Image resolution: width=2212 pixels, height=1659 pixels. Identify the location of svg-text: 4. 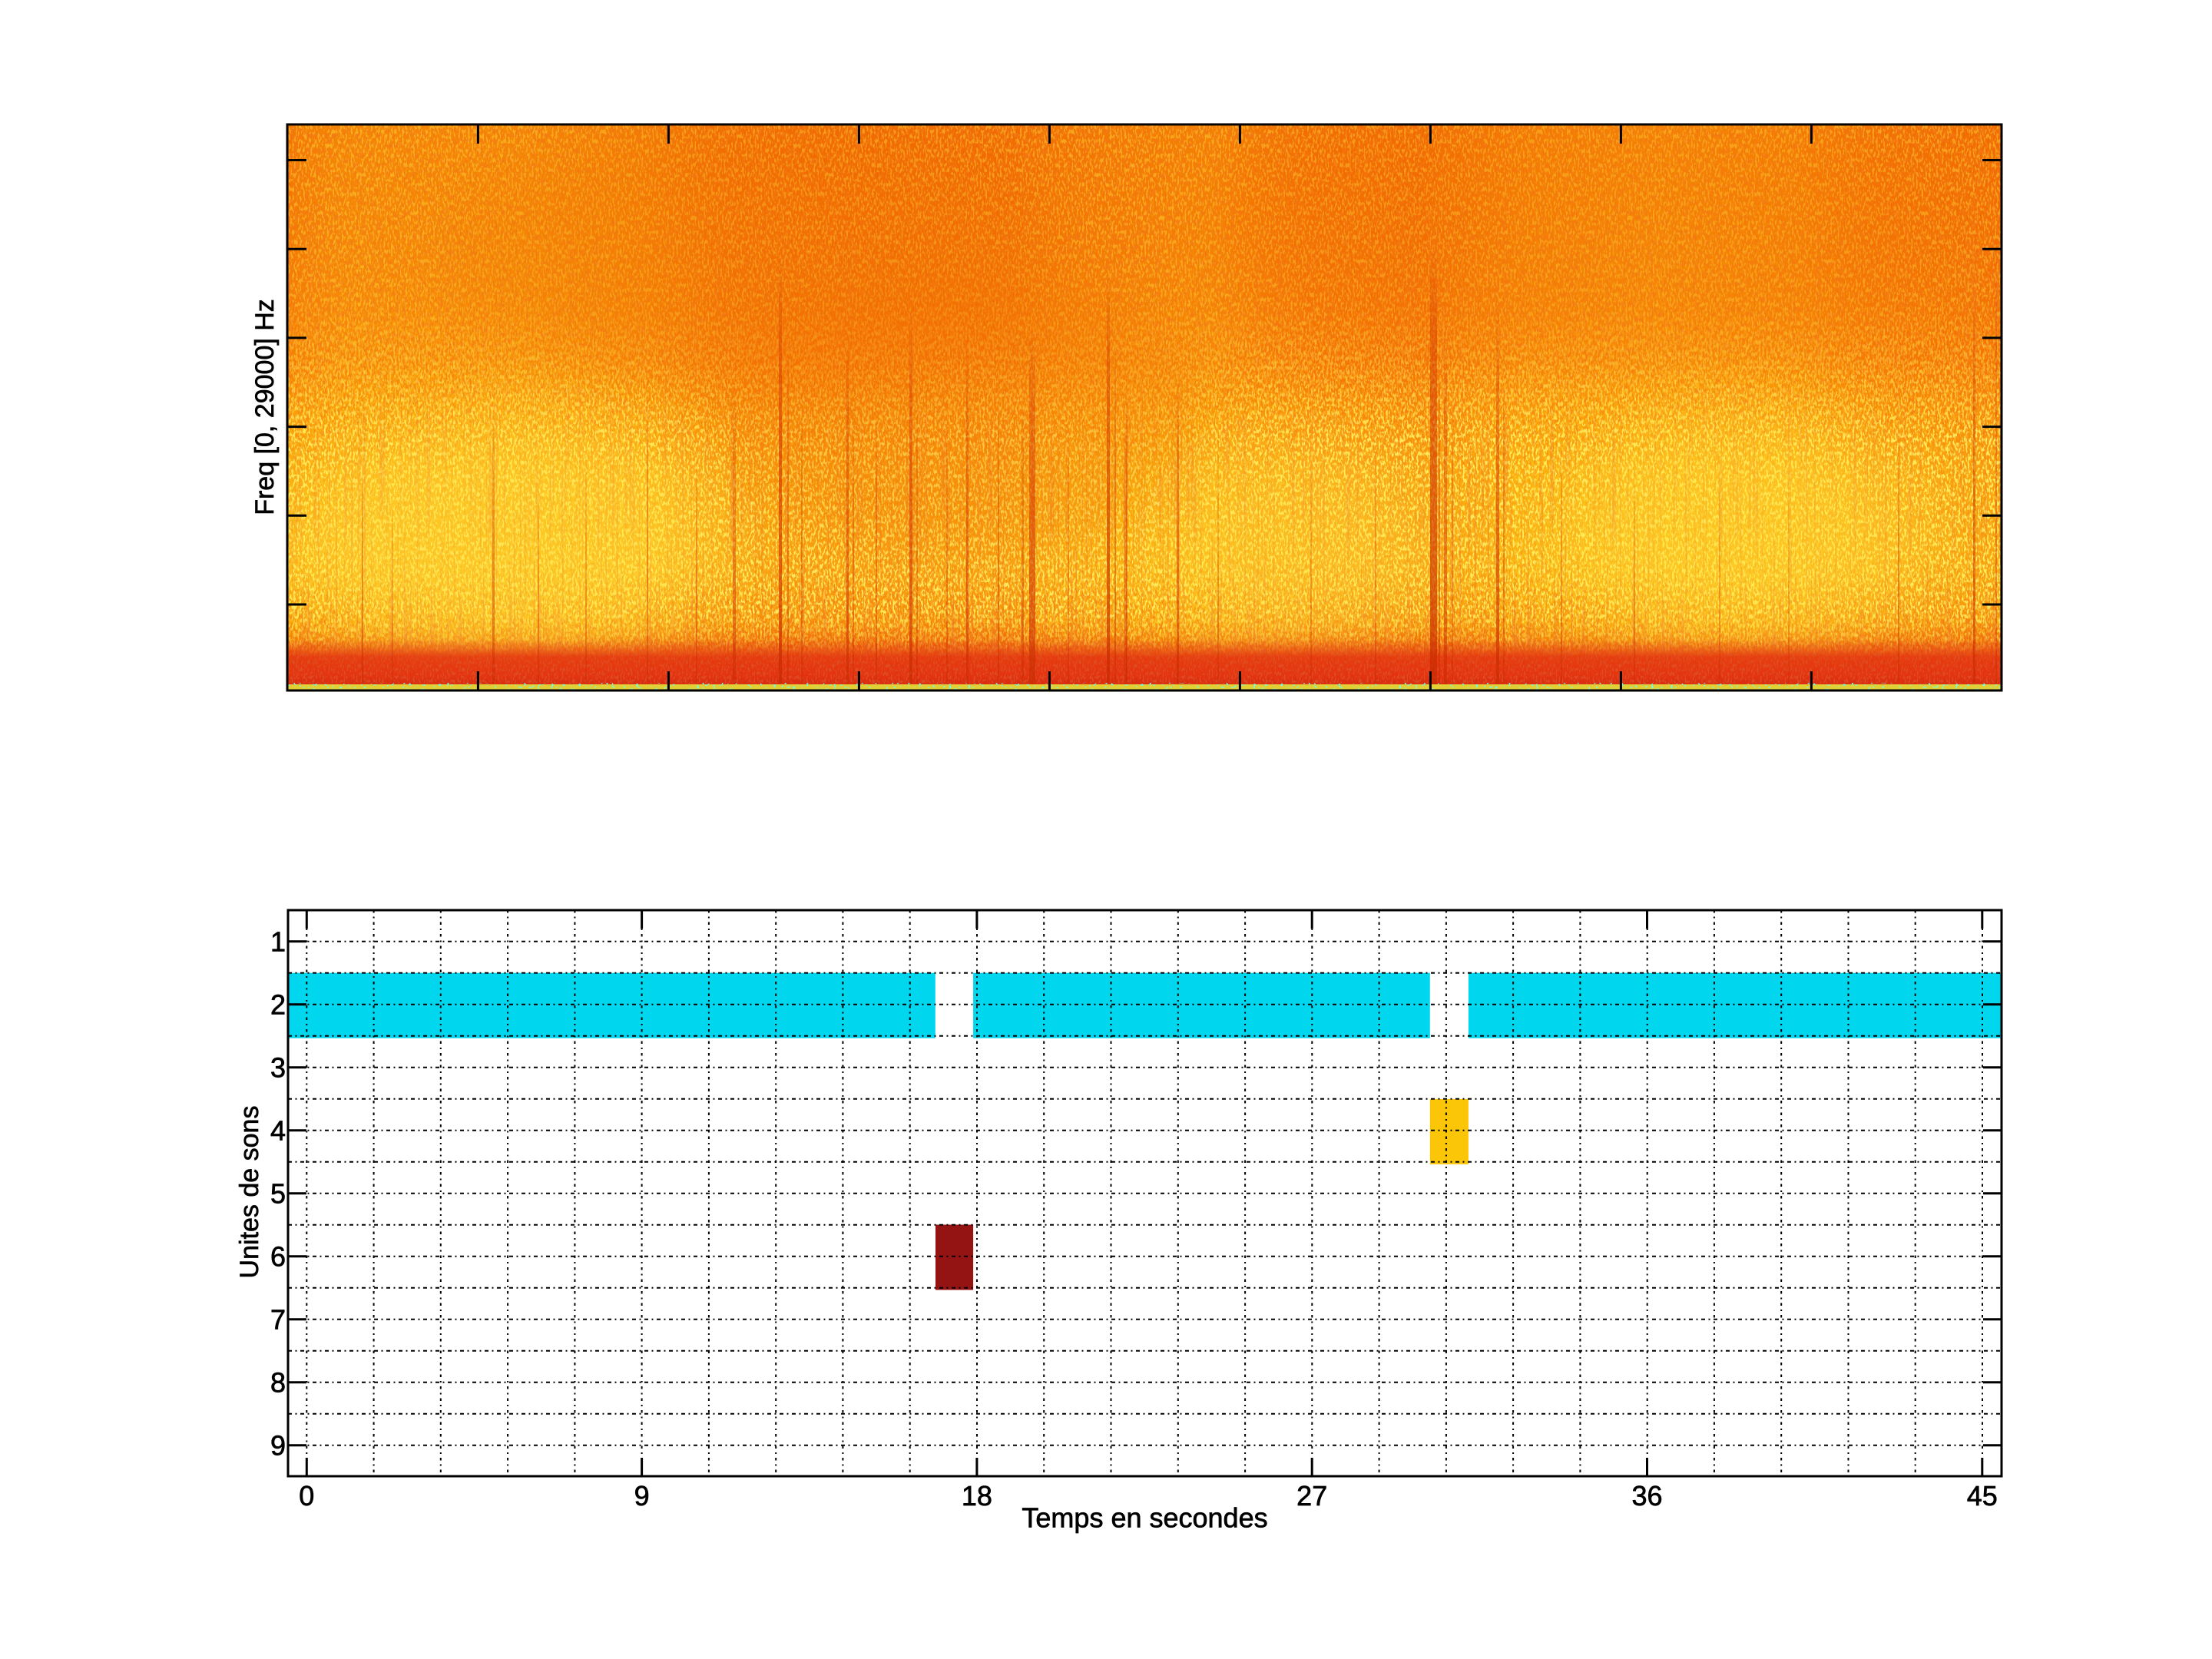
(278, 1131).